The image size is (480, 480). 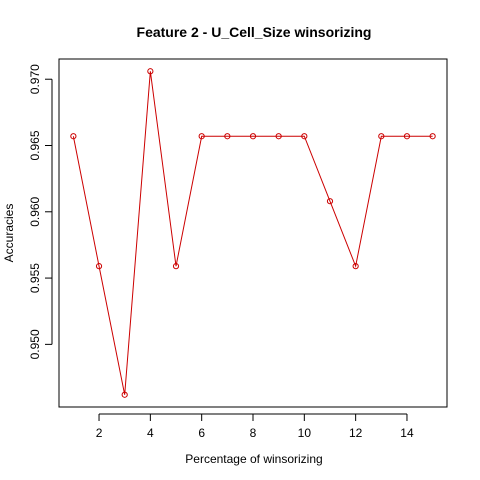 I want to click on y-axis: 0.950 0.955 0.960 0.965 0.970, so click(x=40, y=211).